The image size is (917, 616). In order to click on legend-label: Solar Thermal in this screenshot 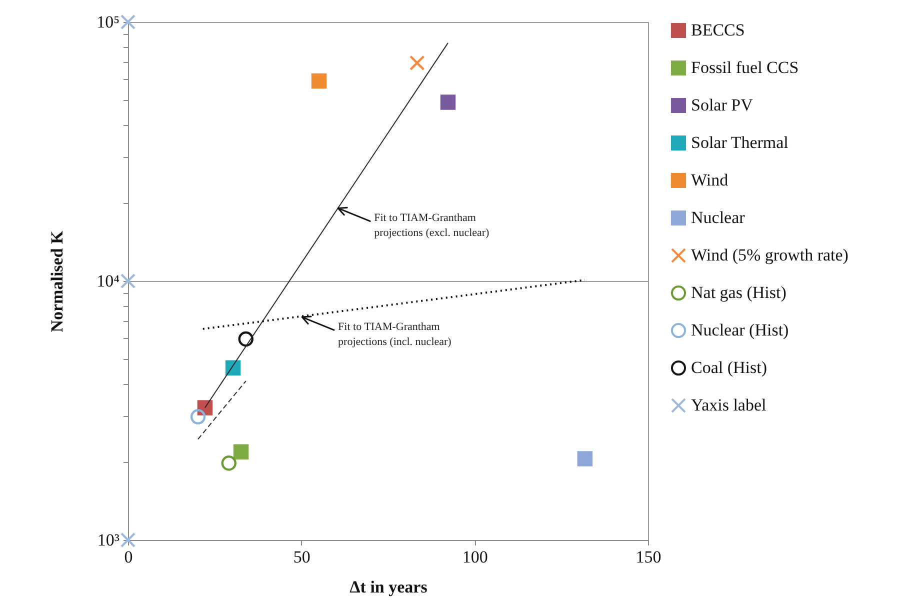, I will do `click(740, 142)`.